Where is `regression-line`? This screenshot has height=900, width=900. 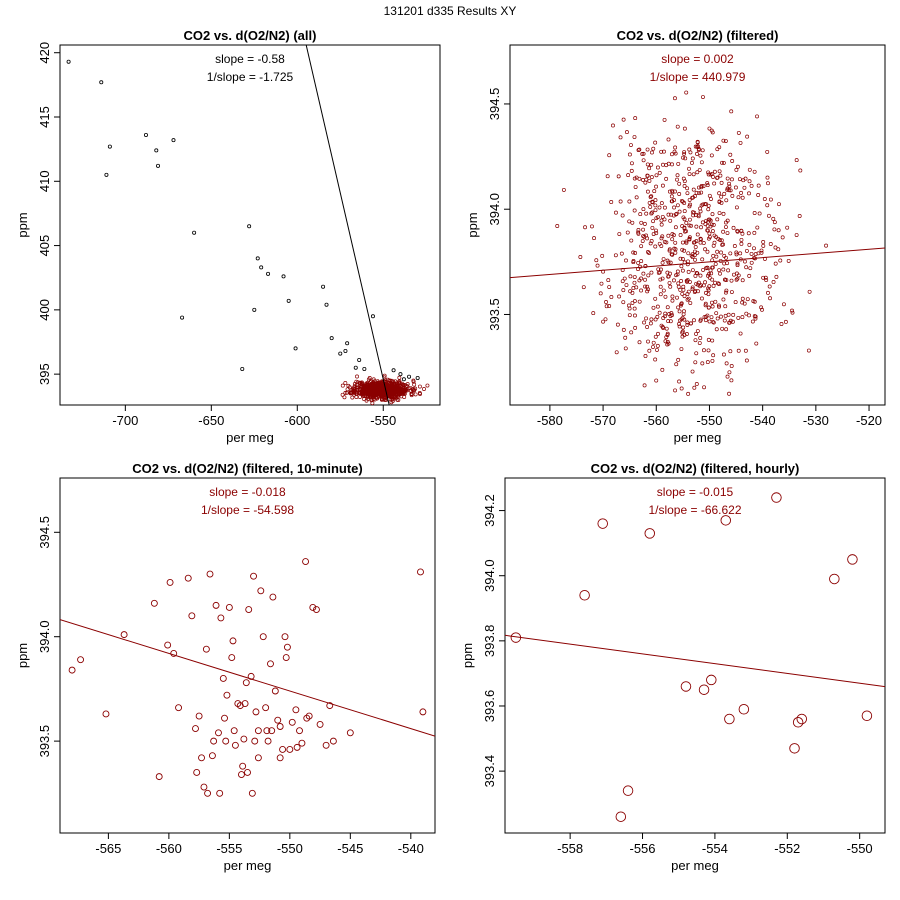 regression-line is located at coordinates (247, 678).